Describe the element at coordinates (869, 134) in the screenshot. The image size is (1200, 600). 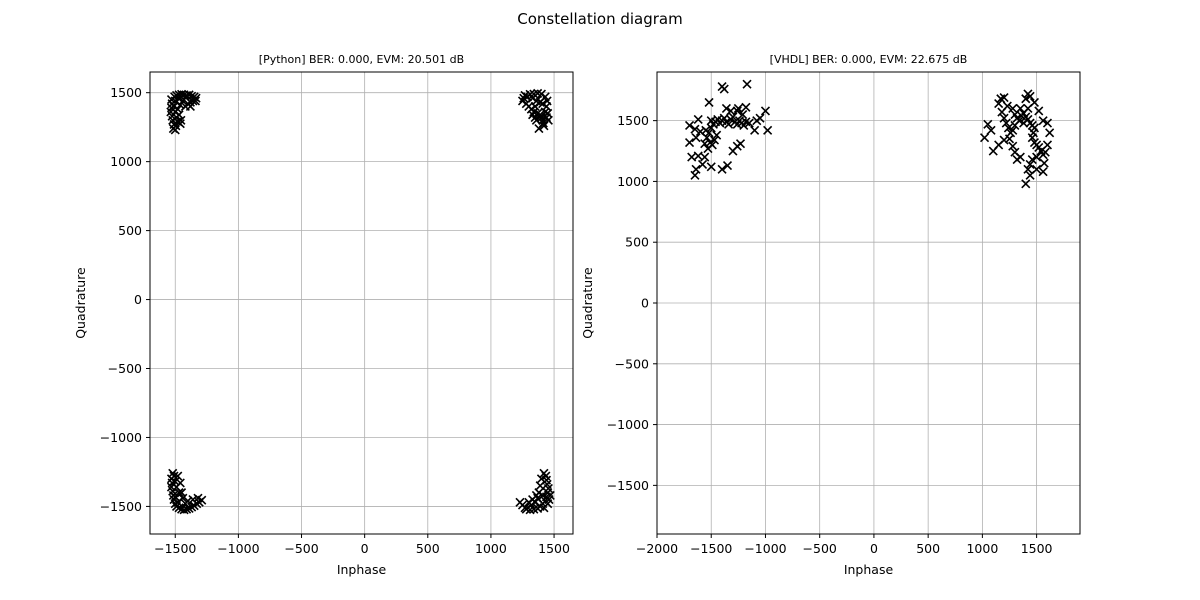
I see `chart-1-markers` at that location.